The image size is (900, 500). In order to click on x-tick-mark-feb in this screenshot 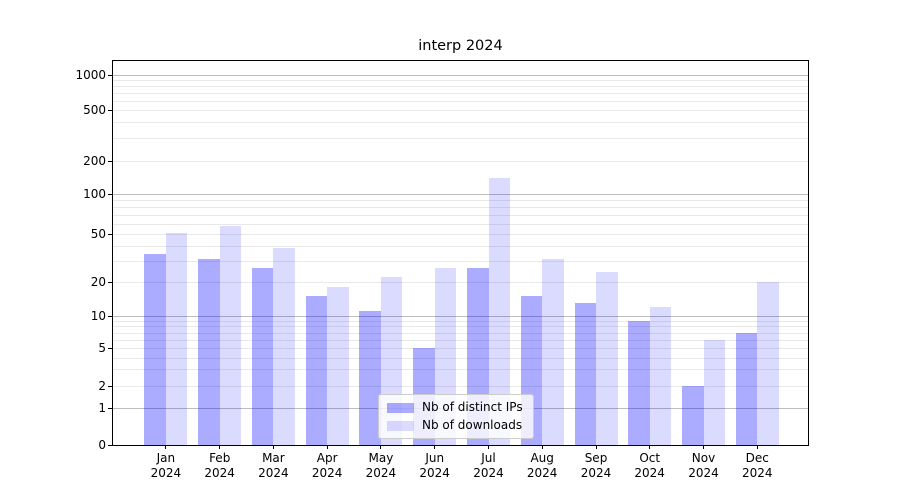, I will do `click(220, 447)`.